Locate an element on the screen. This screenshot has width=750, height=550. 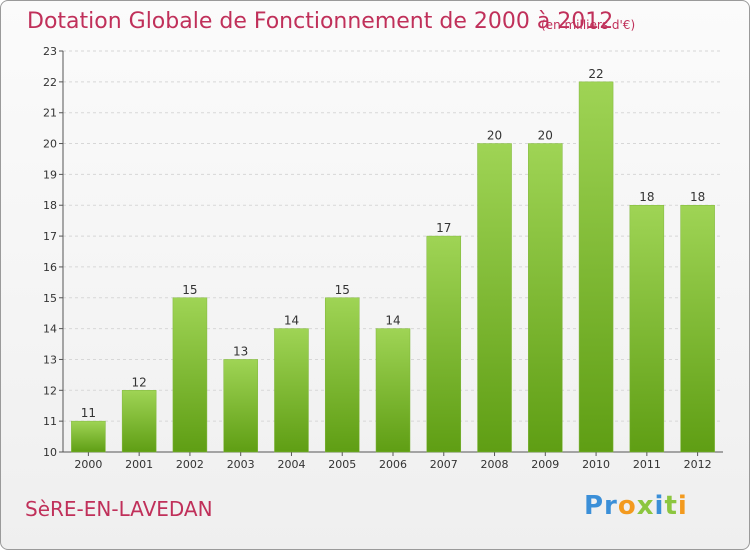
bar-value-label: 12 is located at coordinates (139, 382).